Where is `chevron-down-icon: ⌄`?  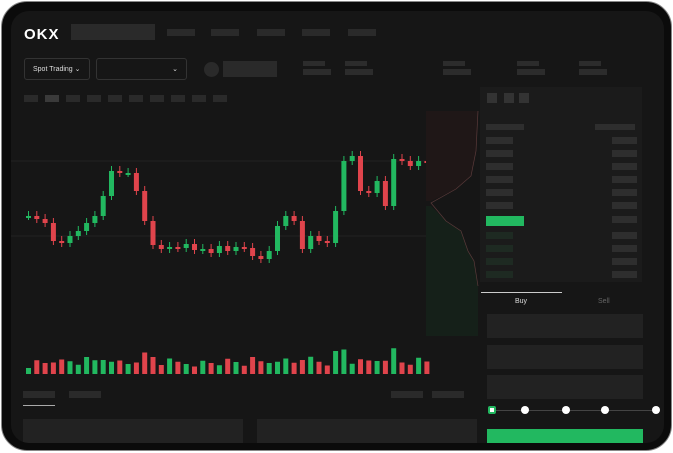 chevron-down-icon: ⌄ is located at coordinates (175, 69).